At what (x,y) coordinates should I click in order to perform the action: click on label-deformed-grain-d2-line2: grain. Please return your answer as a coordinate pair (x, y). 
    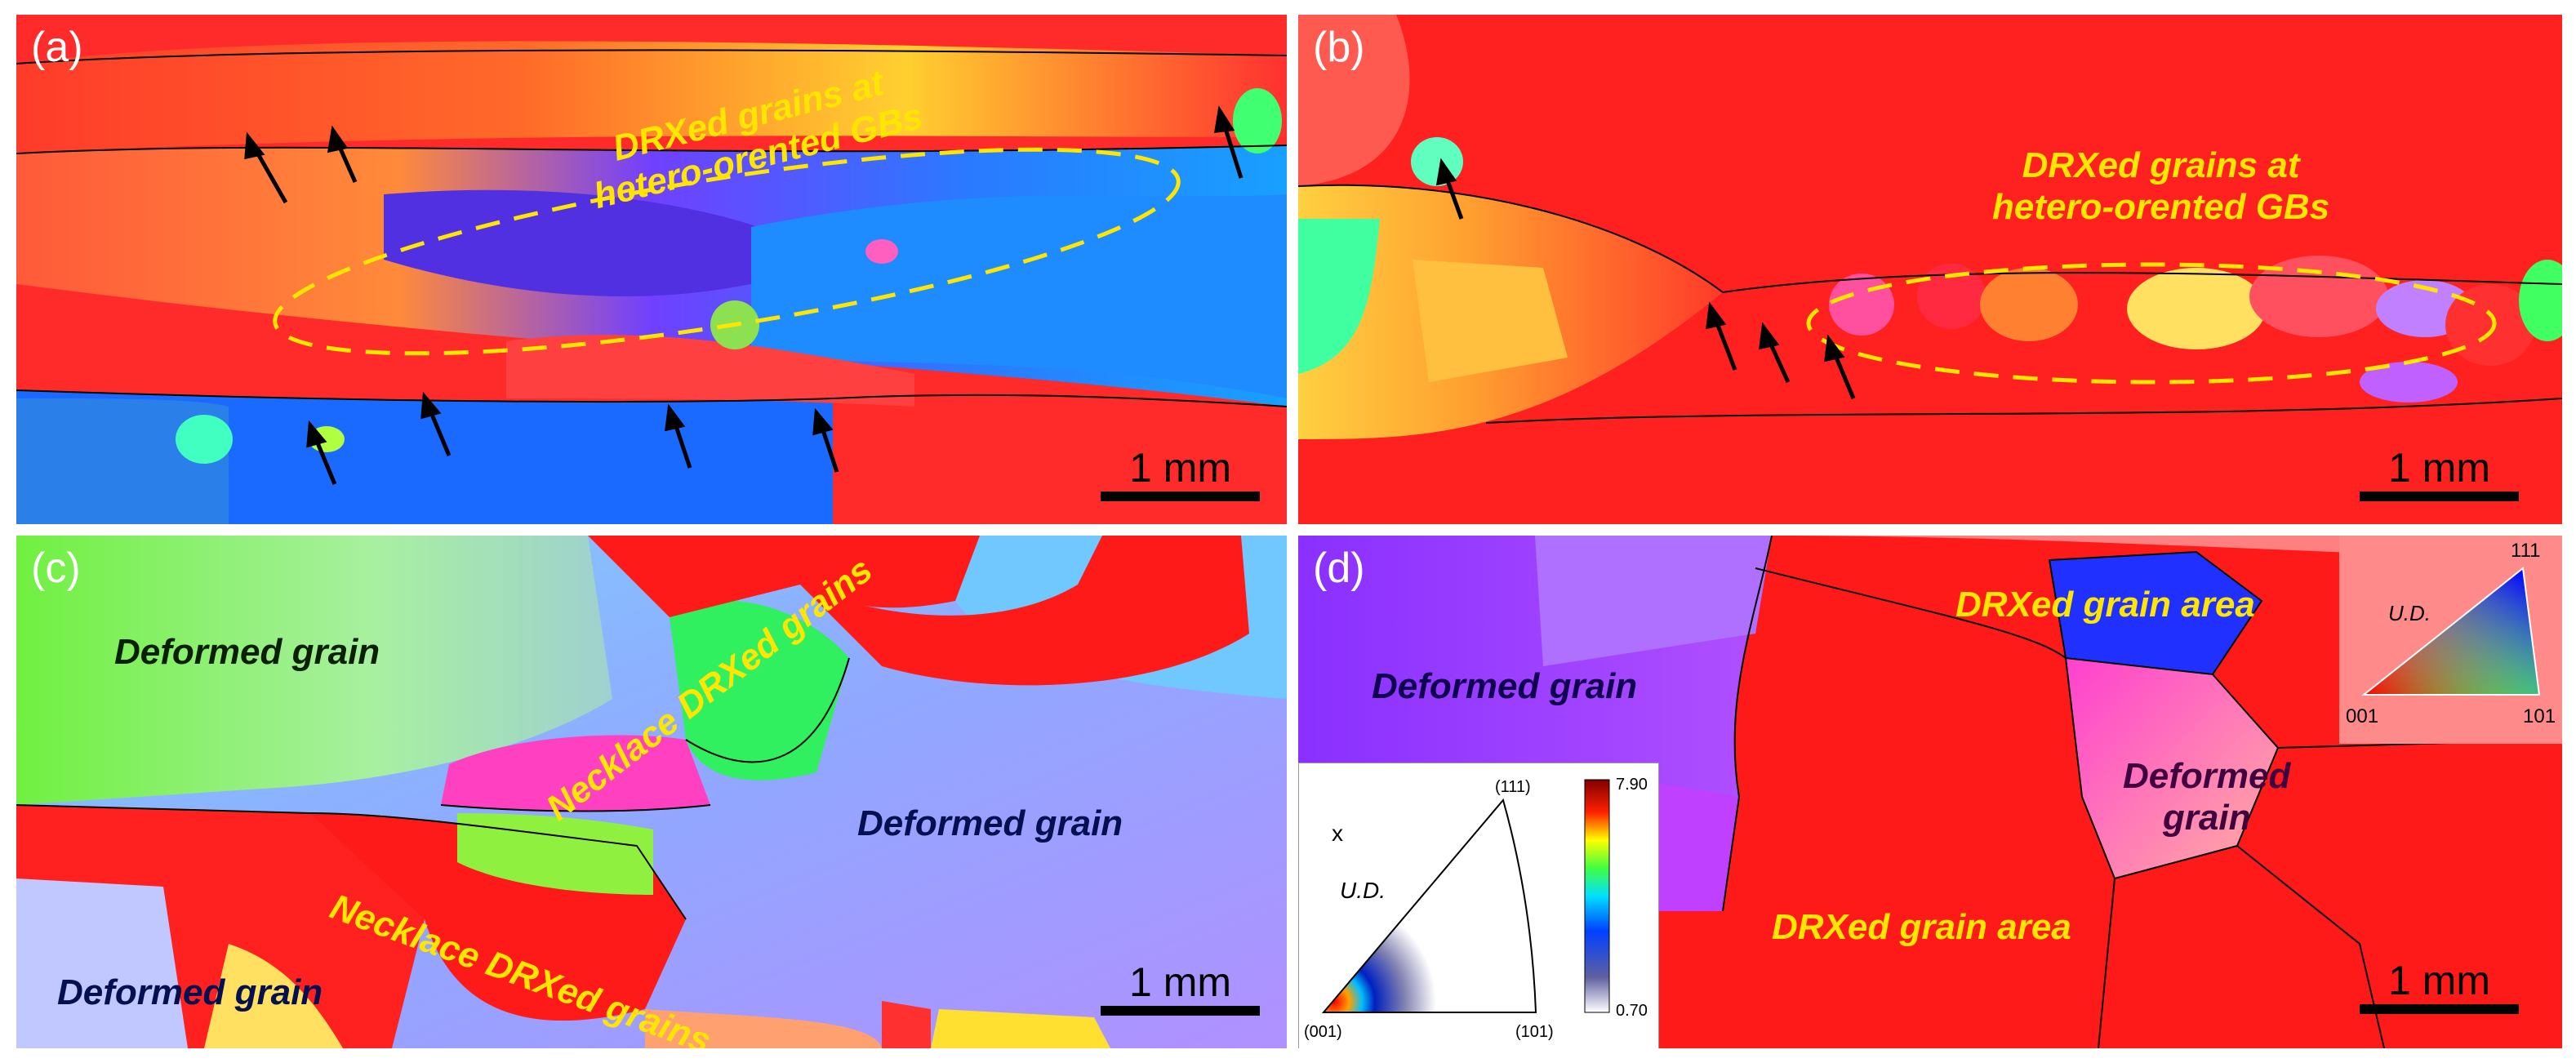
    Looking at the image, I should click on (2206, 818).